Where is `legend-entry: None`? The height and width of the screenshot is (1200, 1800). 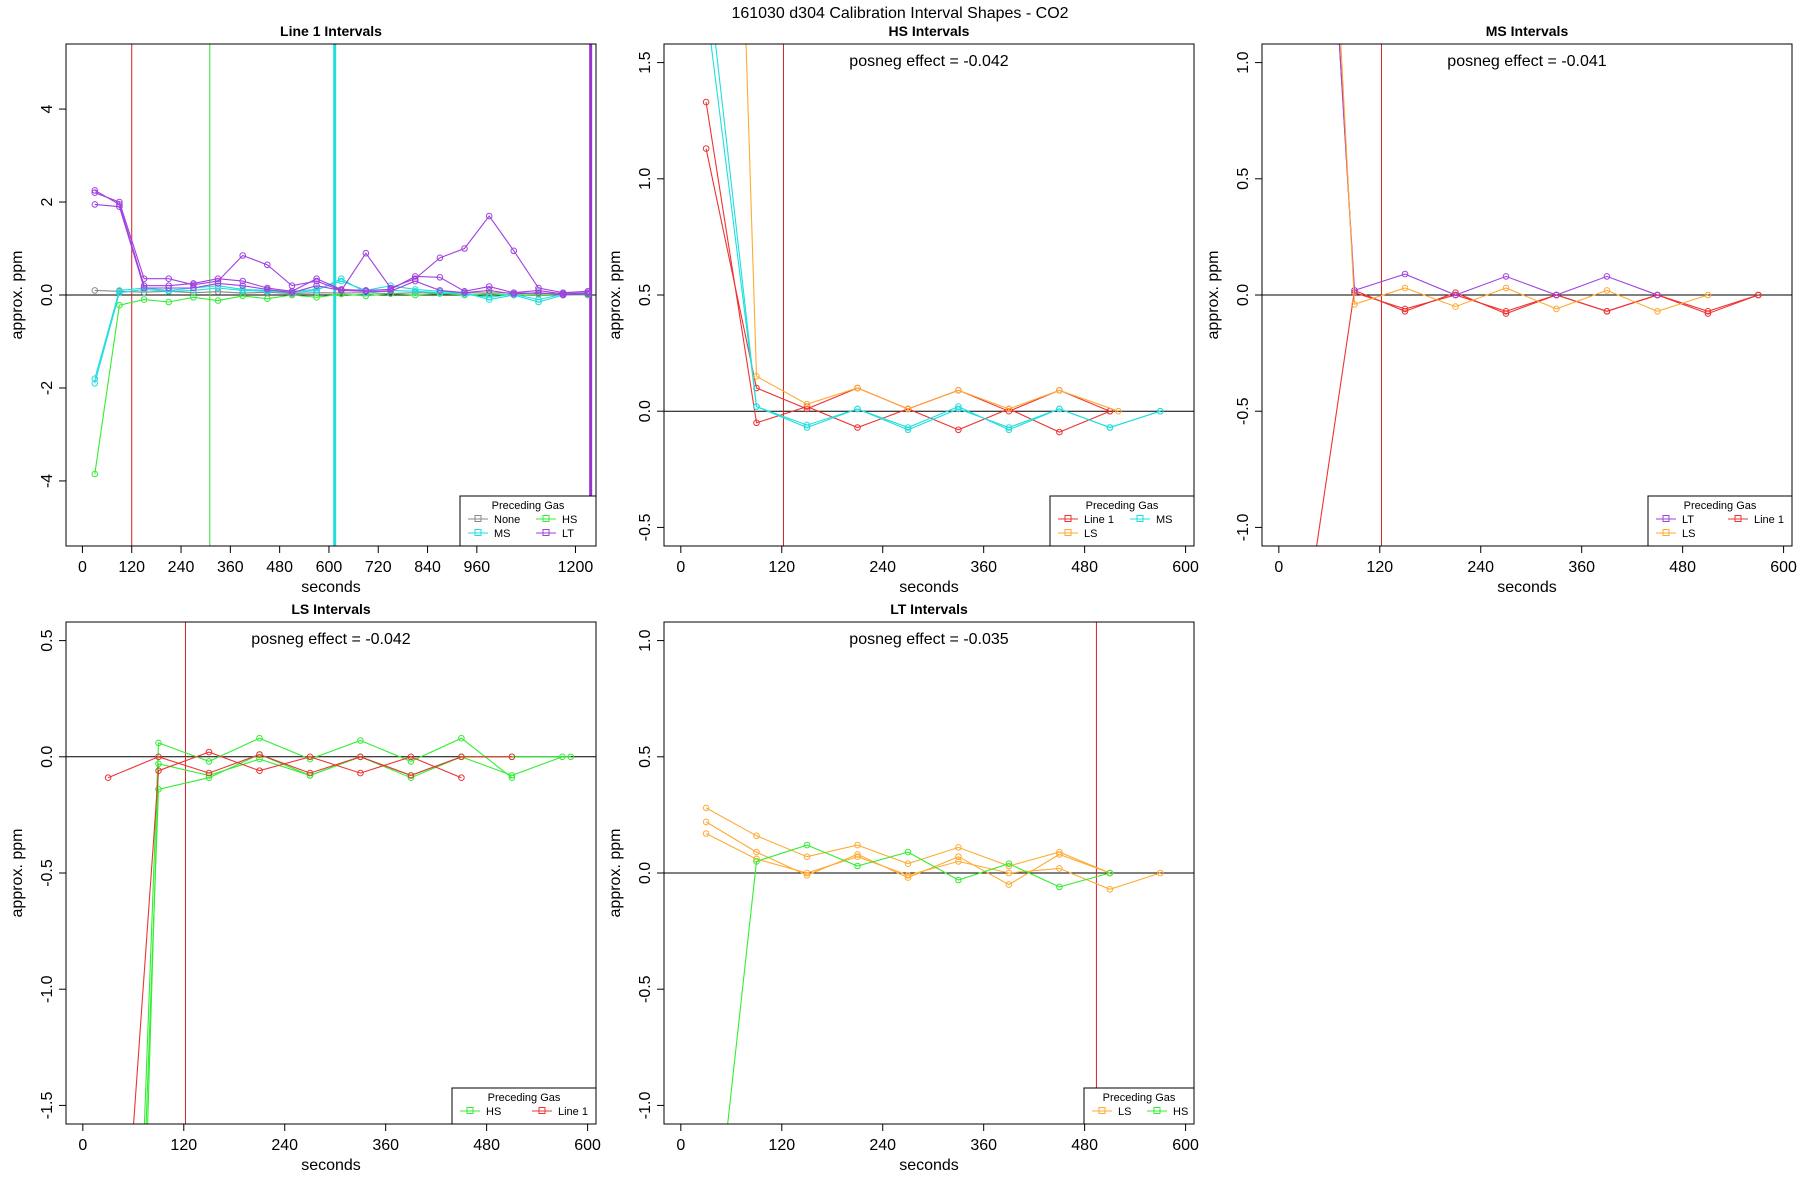 legend-entry: None is located at coordinates (494, 520).